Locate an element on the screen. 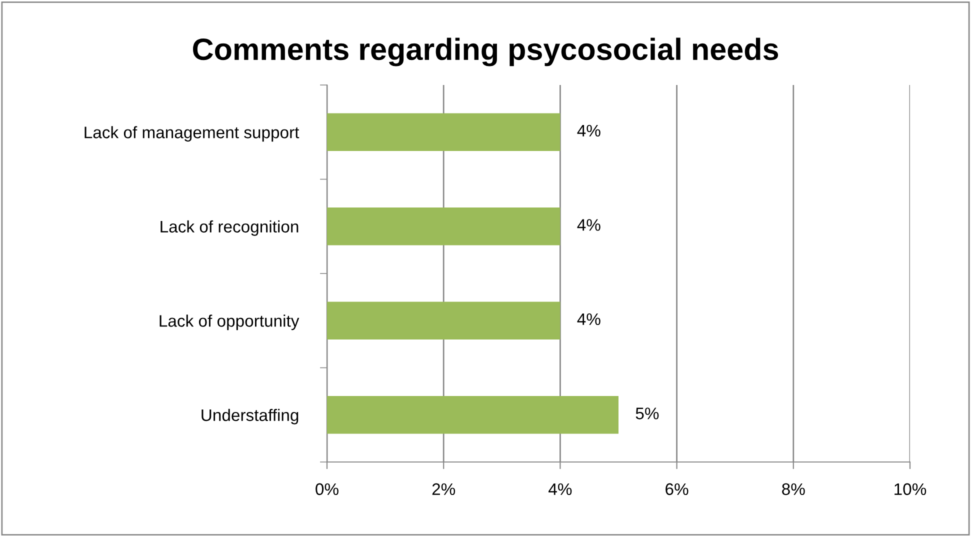 This screenshot has width=971, height=537. y-tick-label: Lack of recognition is located at coordinates (229, 228).